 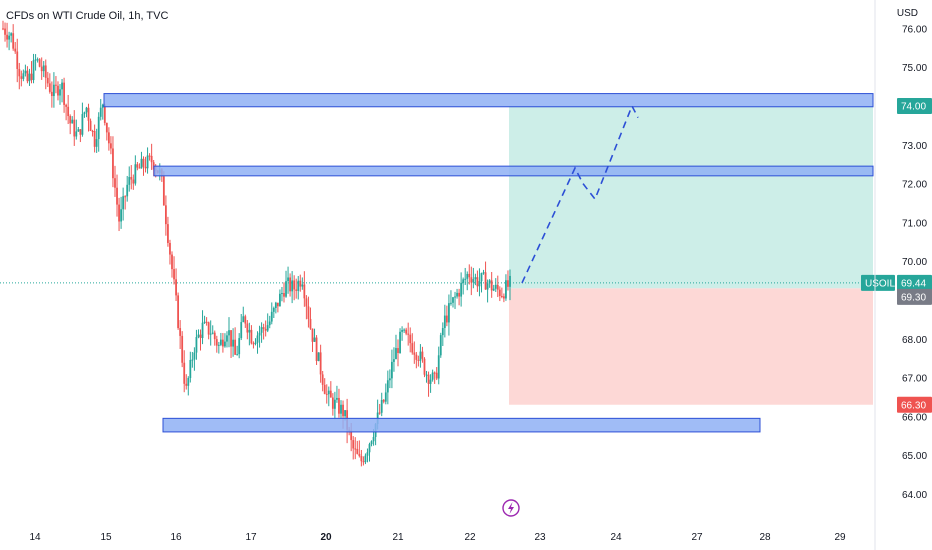 I want to click on price-tick-label: 76.00, so click(x=914, y=29).